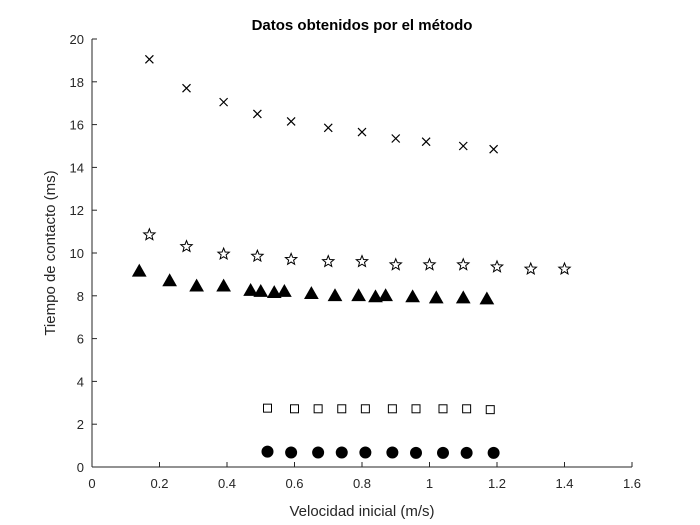 The height and width of the screenshot is (525, 700). I want to click on x-tick-label: 1.6, so click(632, 483).